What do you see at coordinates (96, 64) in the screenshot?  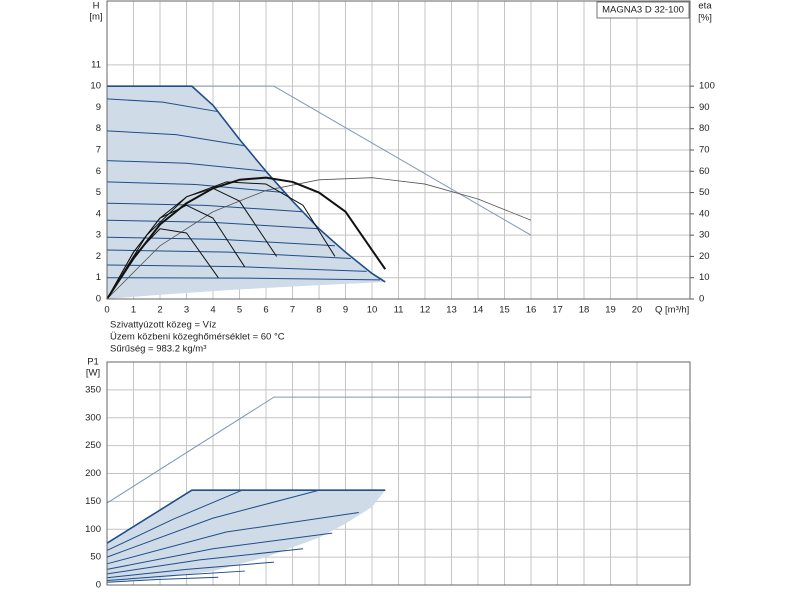 I see `y-tick-label: 11` at bounding box center [96, 64].